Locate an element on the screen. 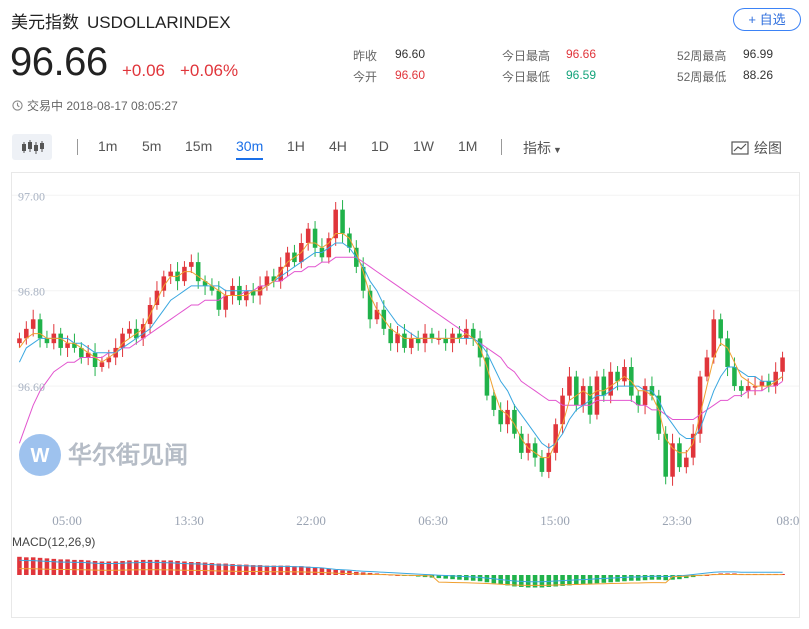 Image resolution: width=809 pixels, height=629 pixels. x-tick-label: 13:30 is located at coordinates (189, 520).